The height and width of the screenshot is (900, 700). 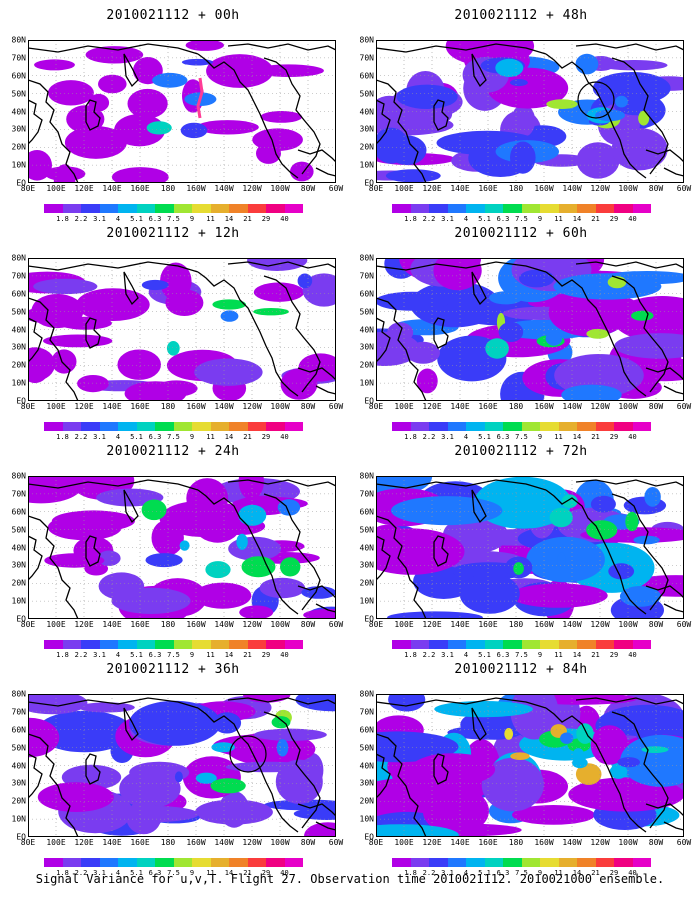 I want to click on colorbar-level-label: 3.1, so click(x=99, y=219).